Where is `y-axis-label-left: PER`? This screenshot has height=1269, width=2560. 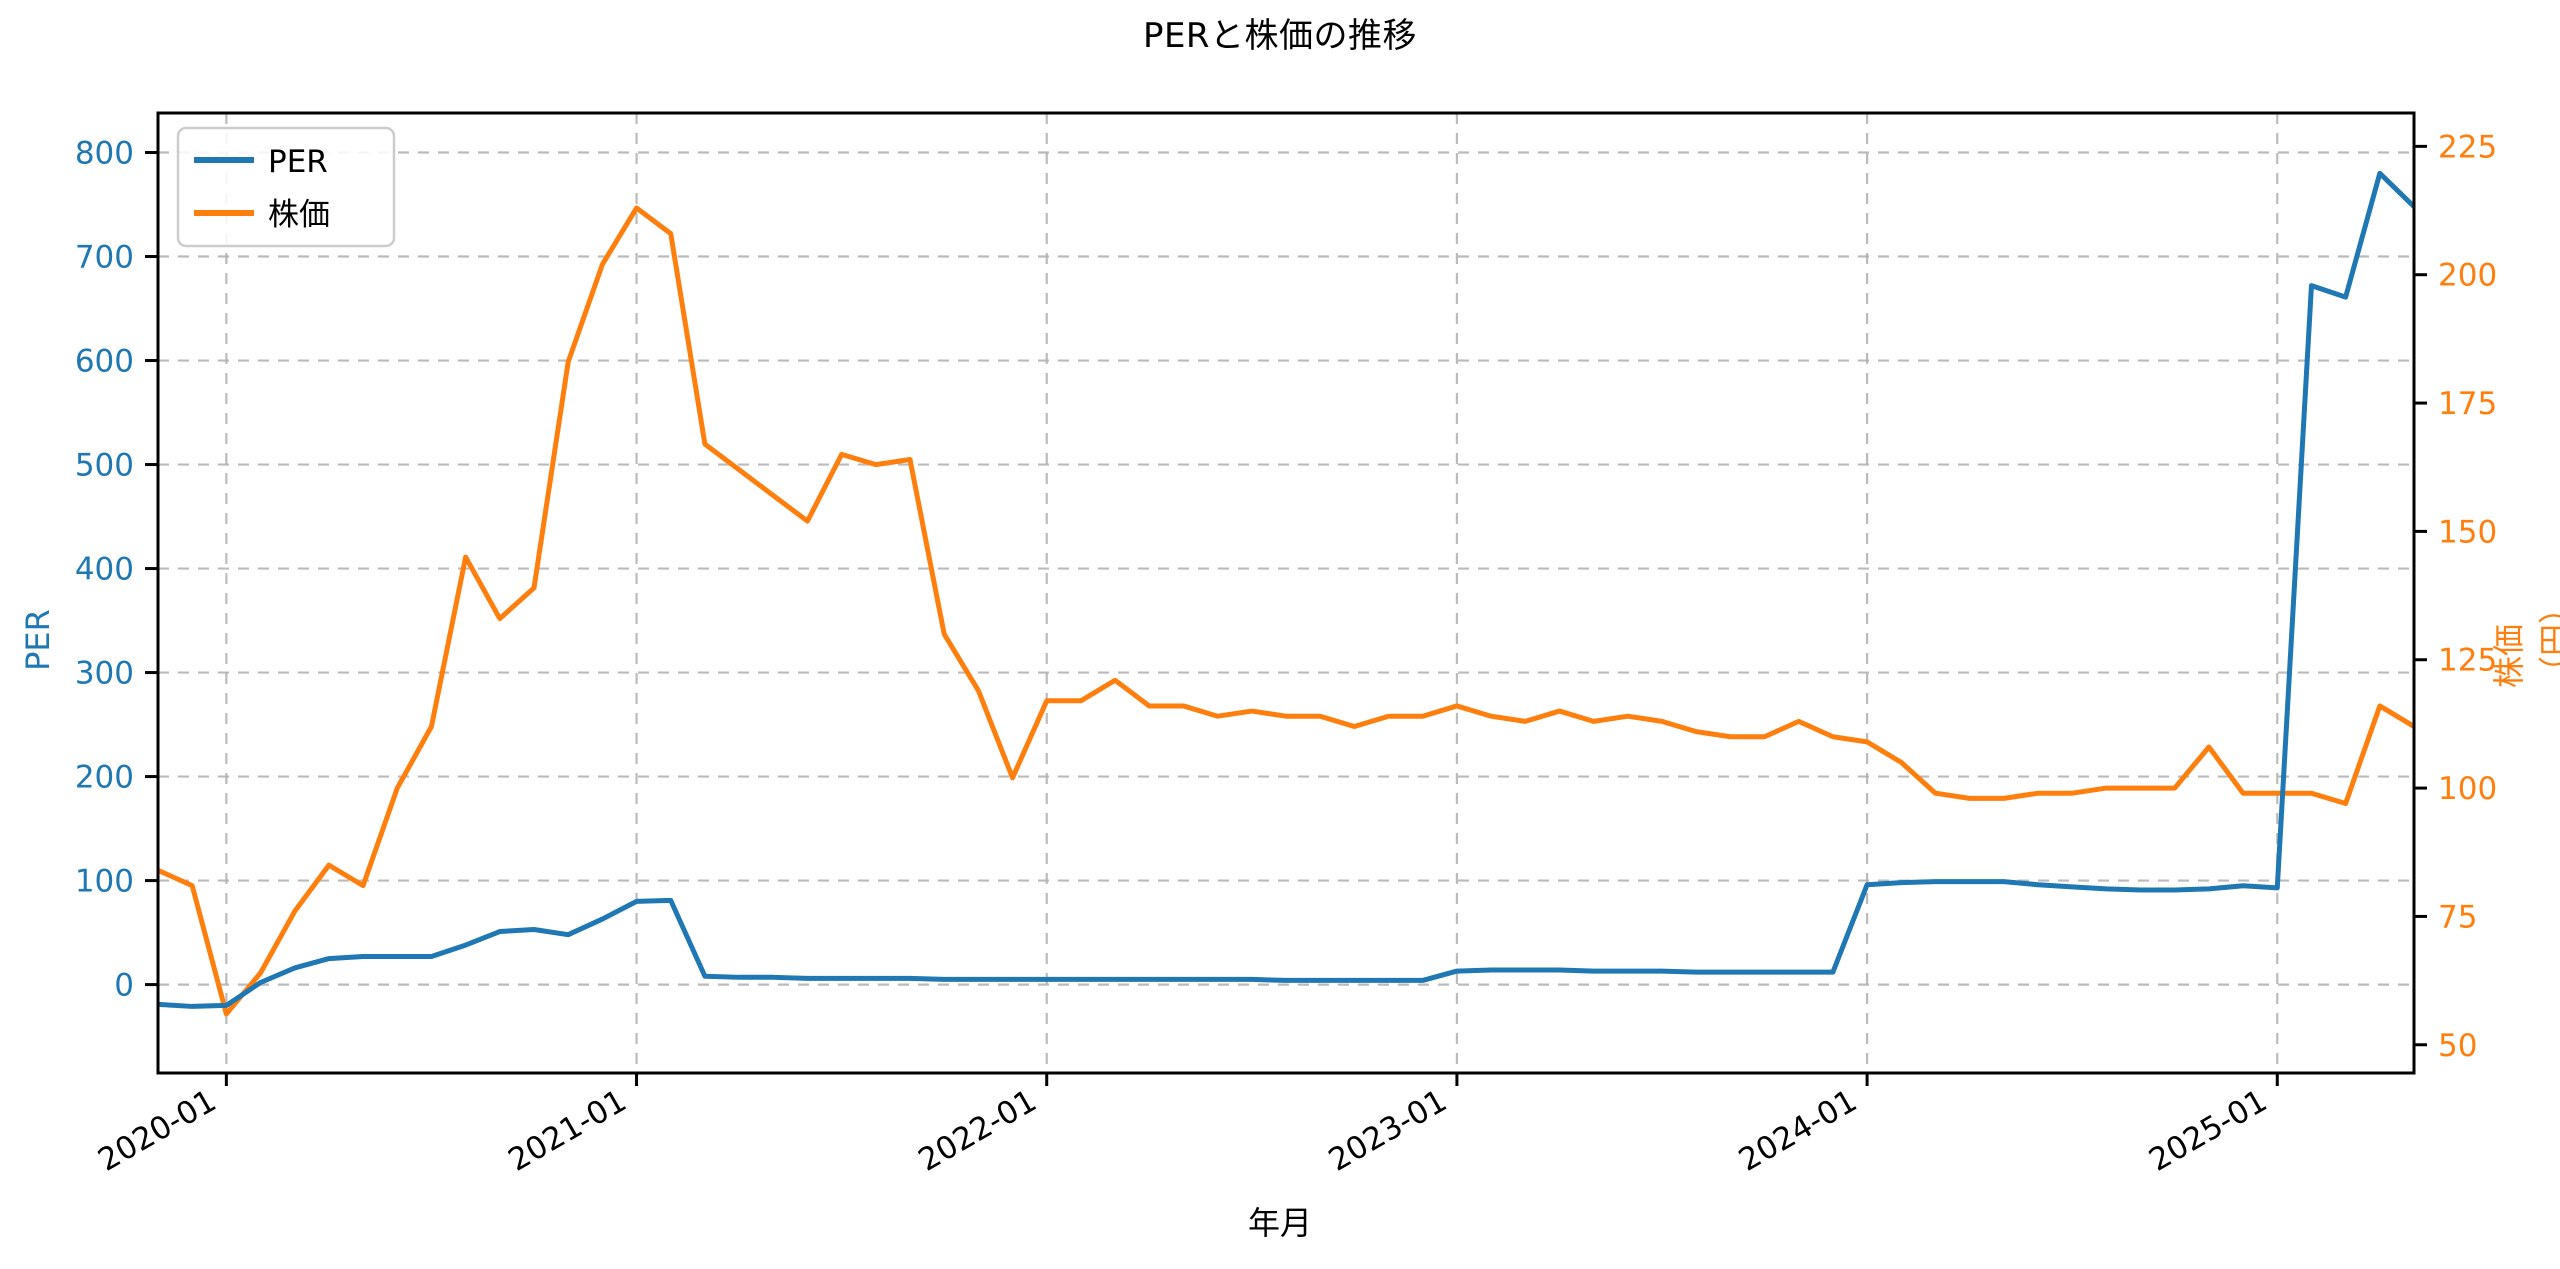 y-axis-label-left: PER is located at coordinates (38, 640).